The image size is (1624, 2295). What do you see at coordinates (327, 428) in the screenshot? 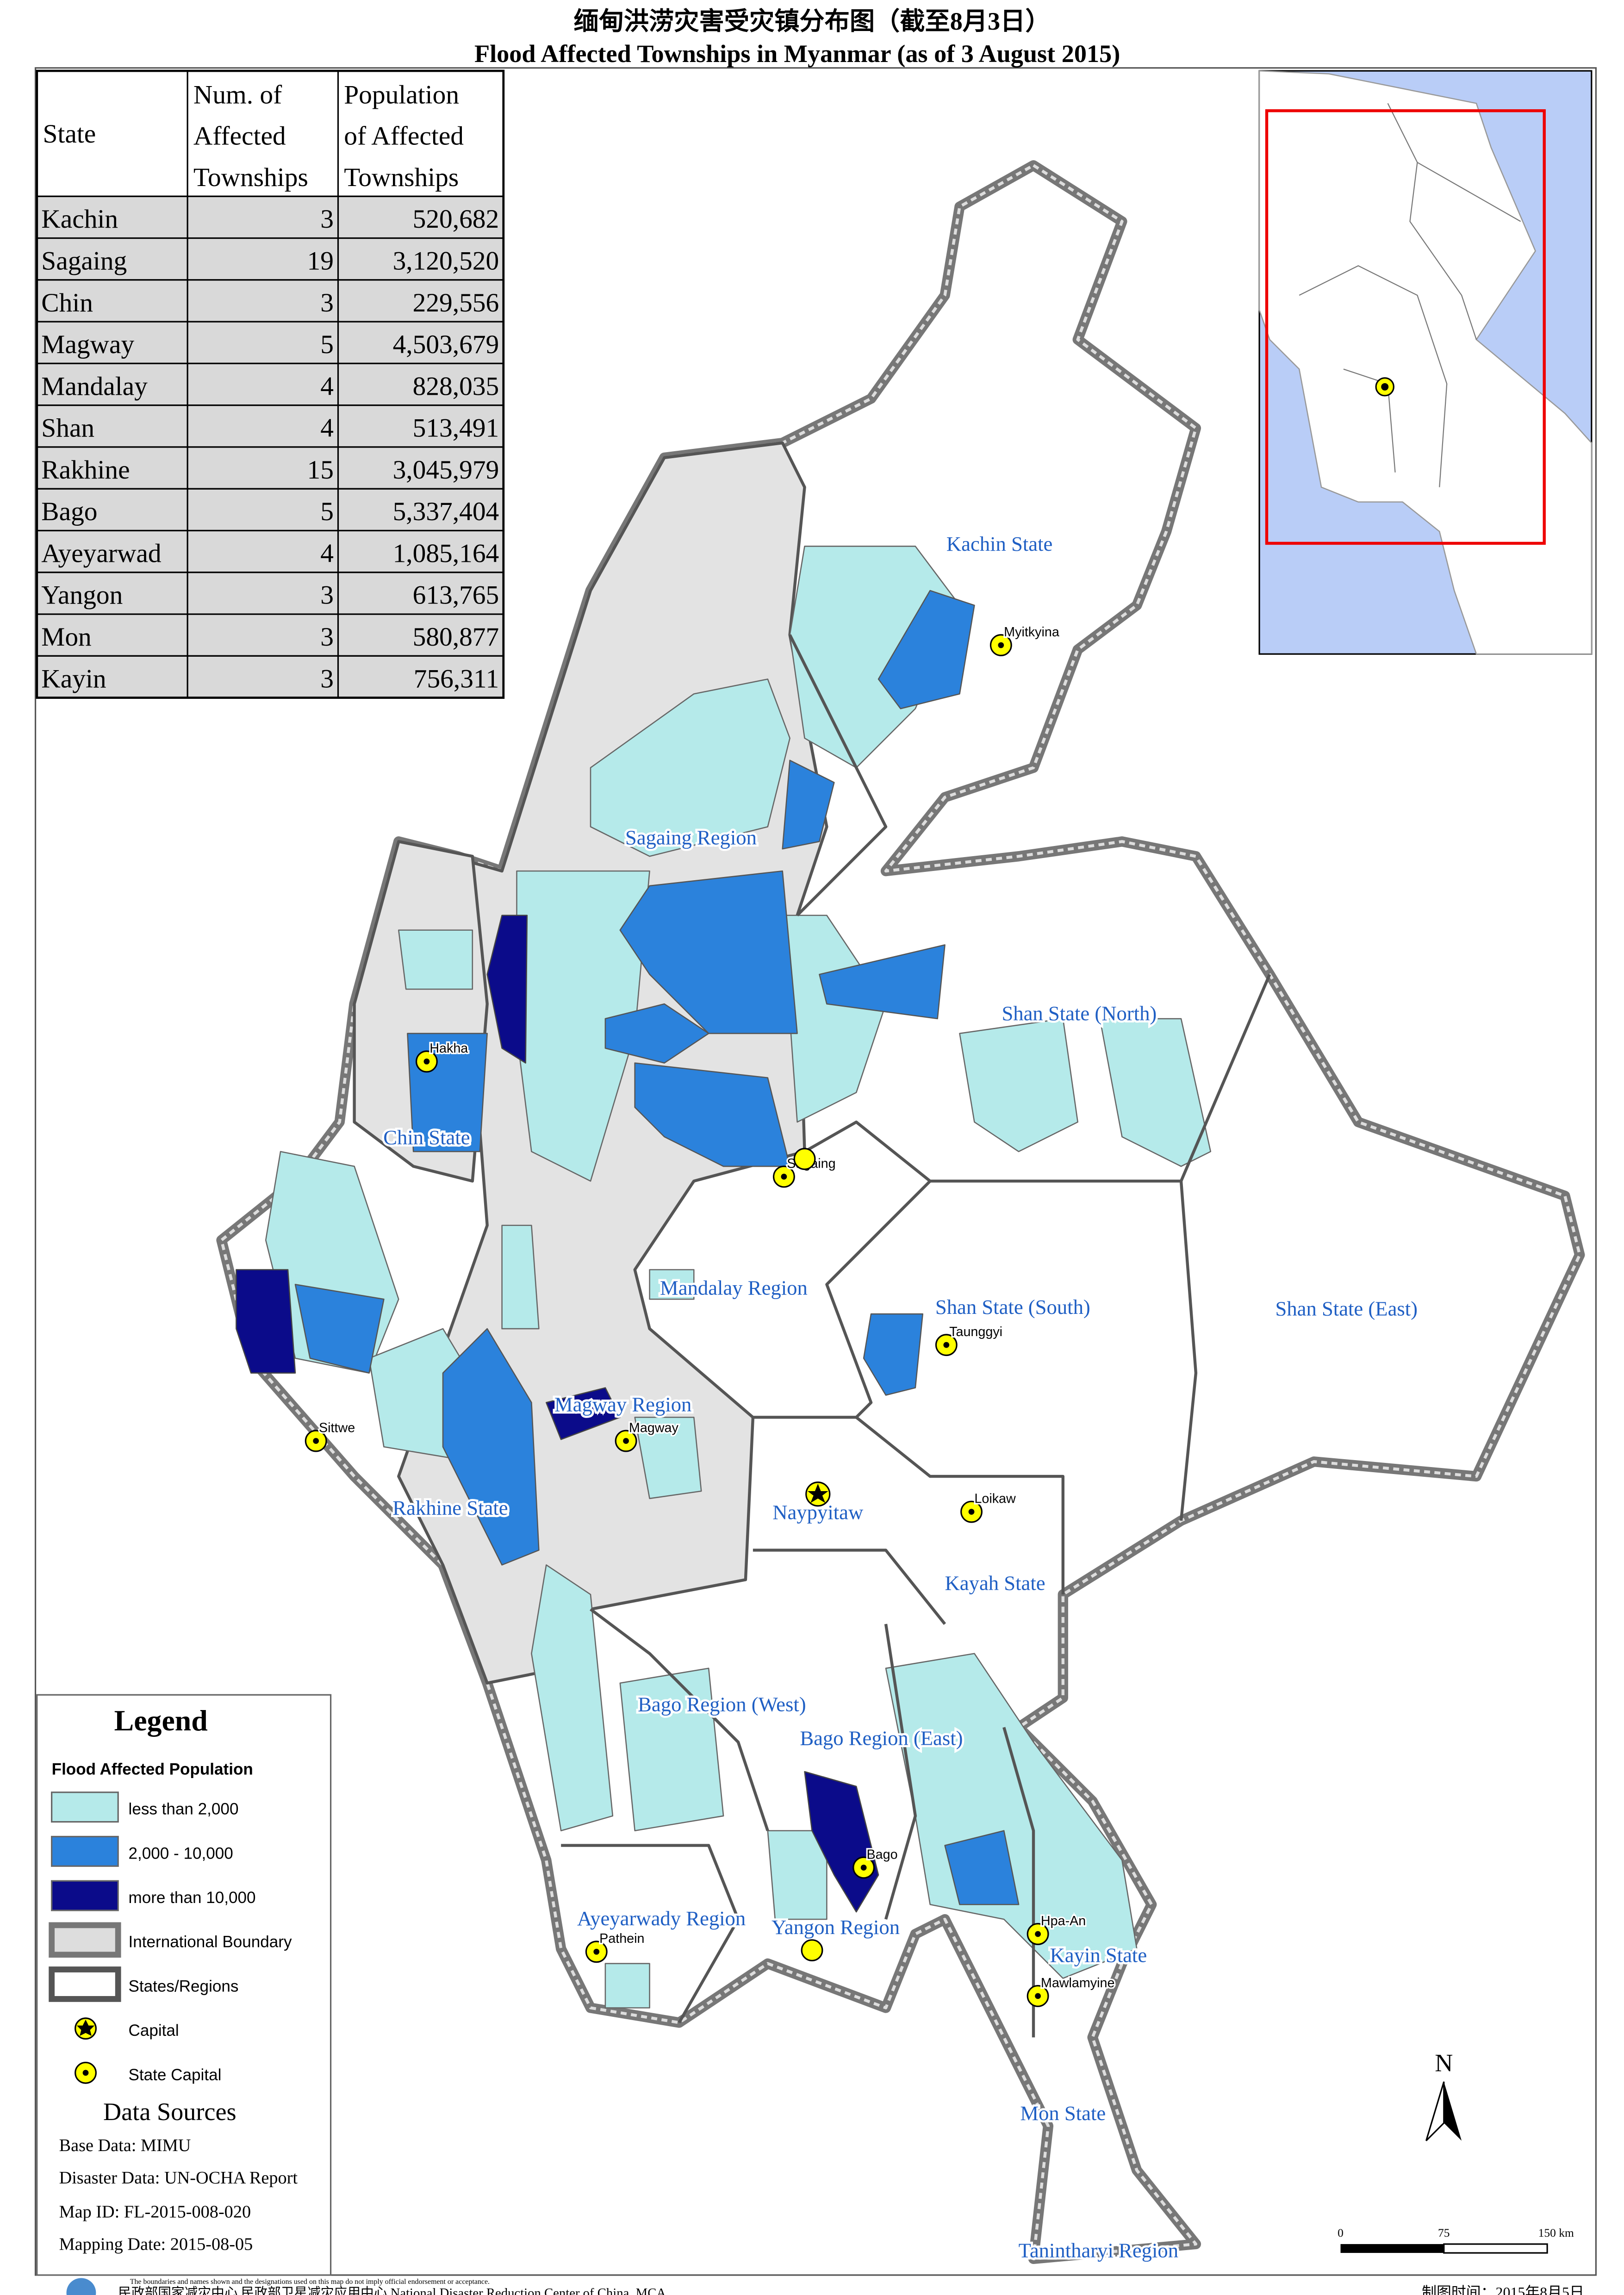
I see `table-cell: 4` at bounding box center [327, 428].